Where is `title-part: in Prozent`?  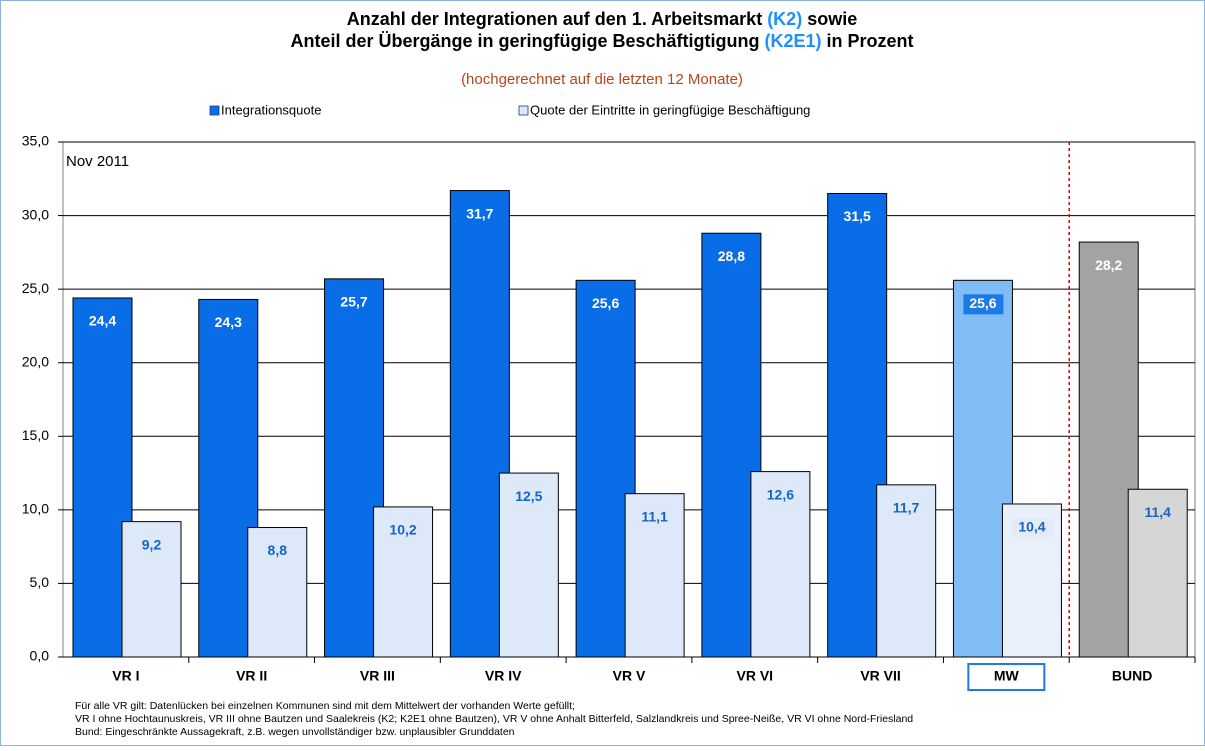 title-part: in Prozent is located at coordinates (870, 41).